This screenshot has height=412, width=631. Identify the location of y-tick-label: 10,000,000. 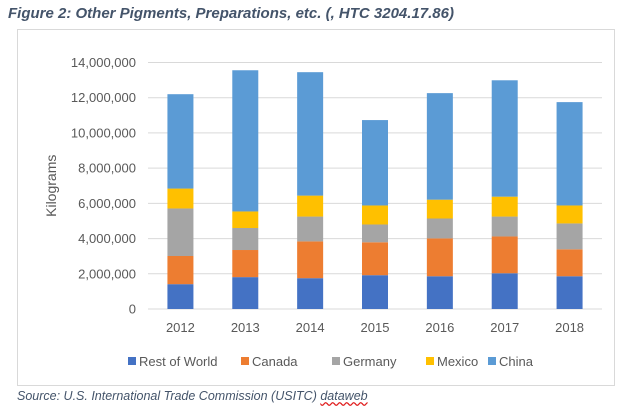
(103, 132).